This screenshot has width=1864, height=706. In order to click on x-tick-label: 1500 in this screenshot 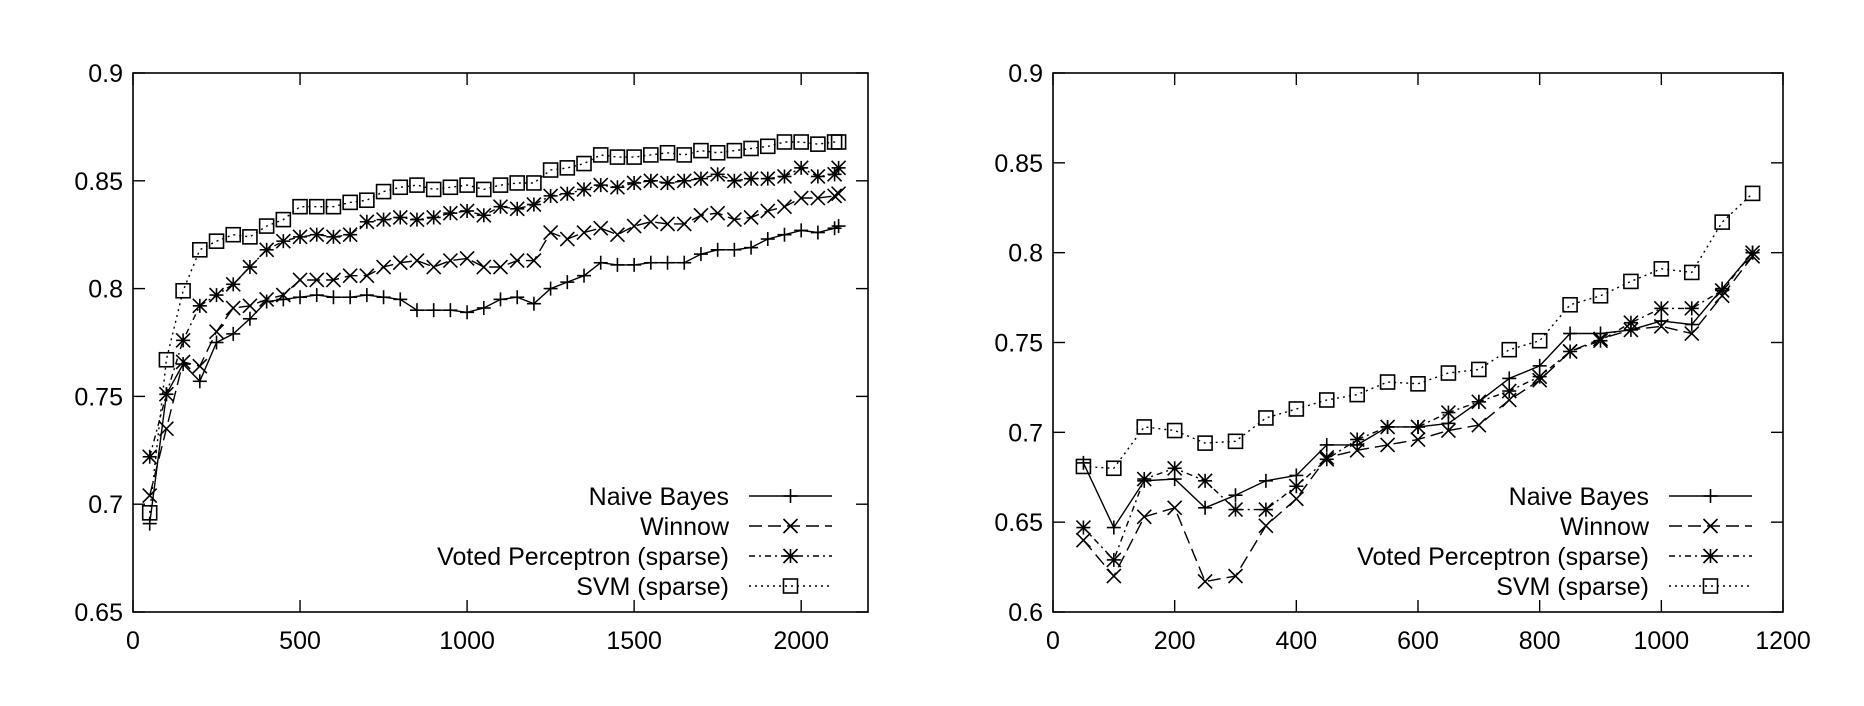, I will do `click(634, 641)`.